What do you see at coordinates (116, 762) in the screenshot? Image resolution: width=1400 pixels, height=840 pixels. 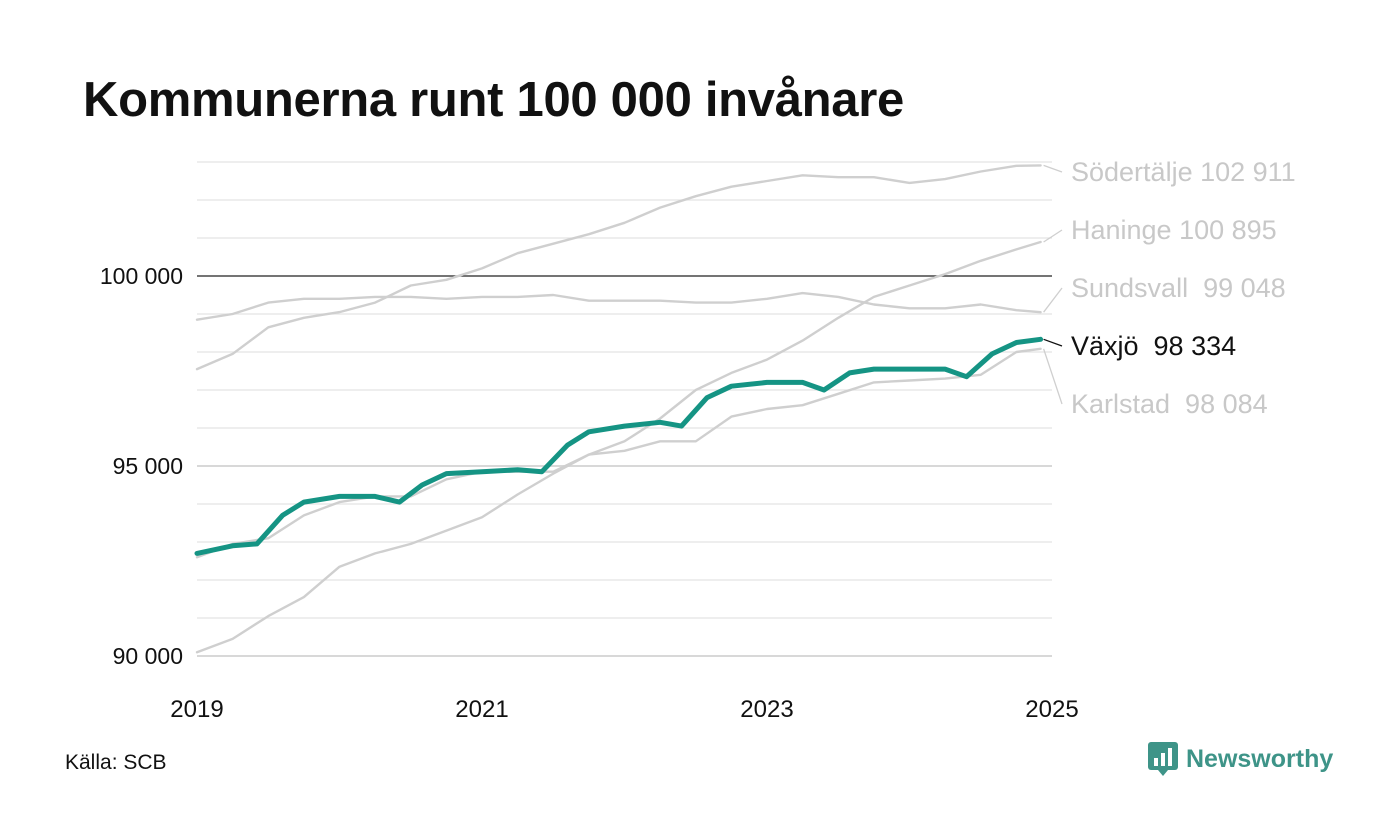 I see `source-note: Källa: SCB` at bounding box center [116, 762].